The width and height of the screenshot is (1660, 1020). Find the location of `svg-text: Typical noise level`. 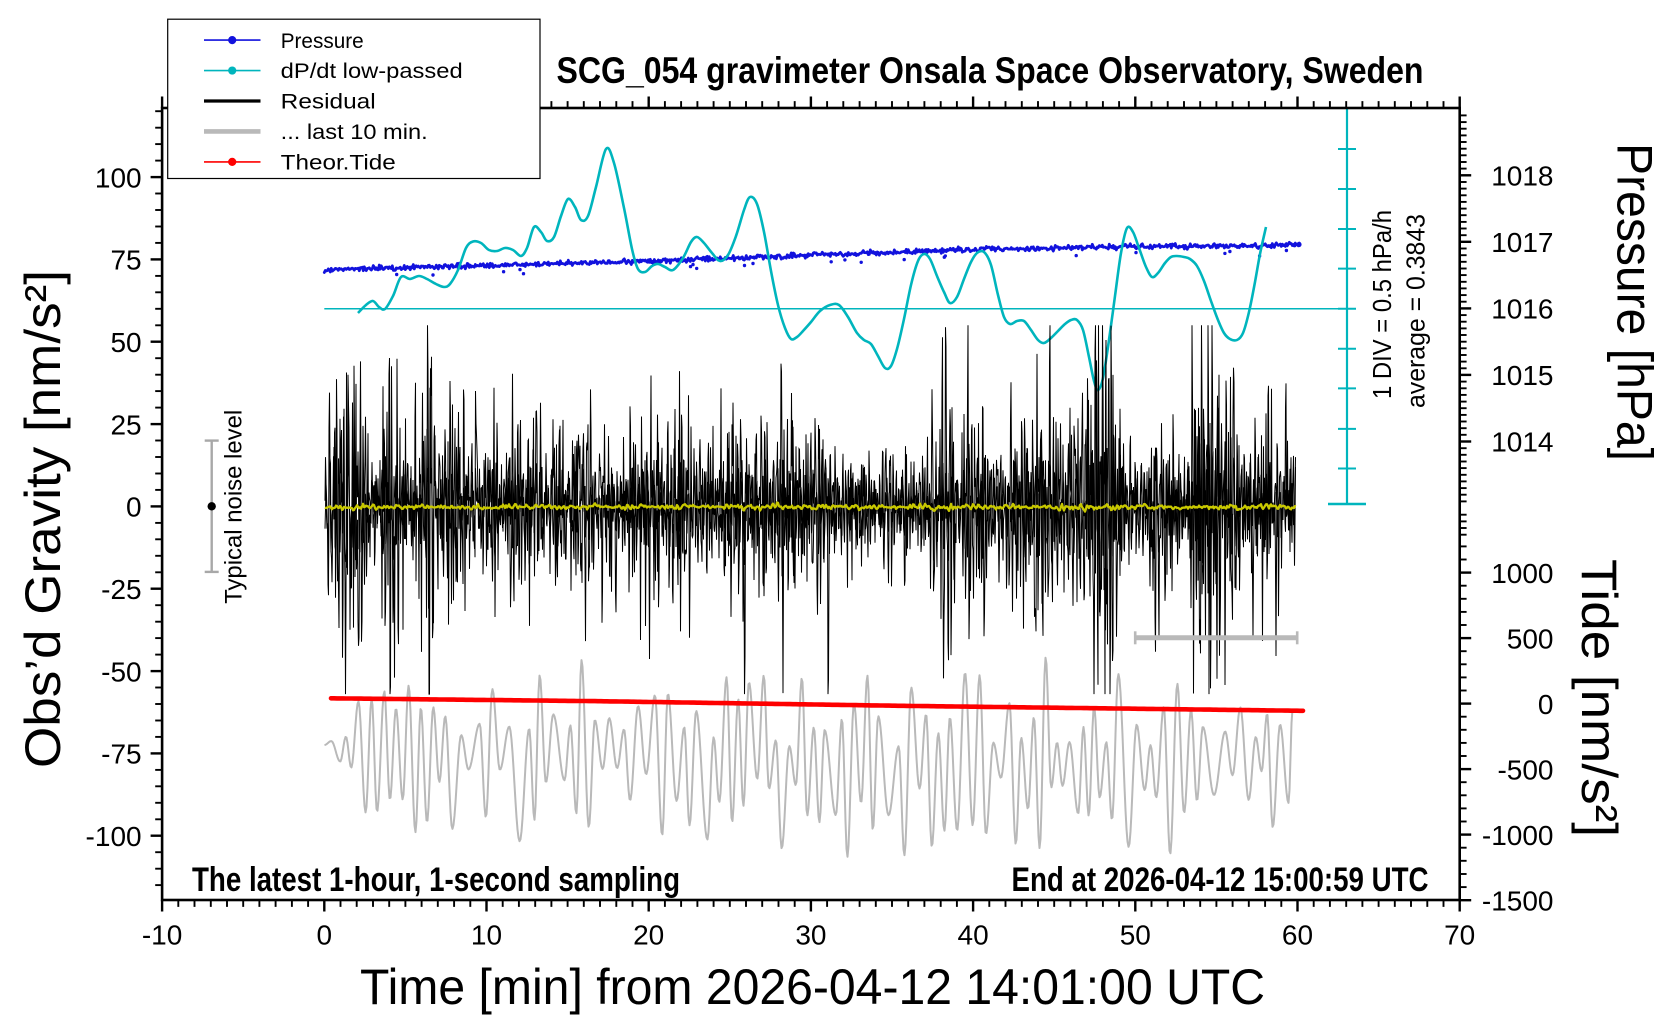

svg-text: Typical noise level is located at coordinates (234, 507).